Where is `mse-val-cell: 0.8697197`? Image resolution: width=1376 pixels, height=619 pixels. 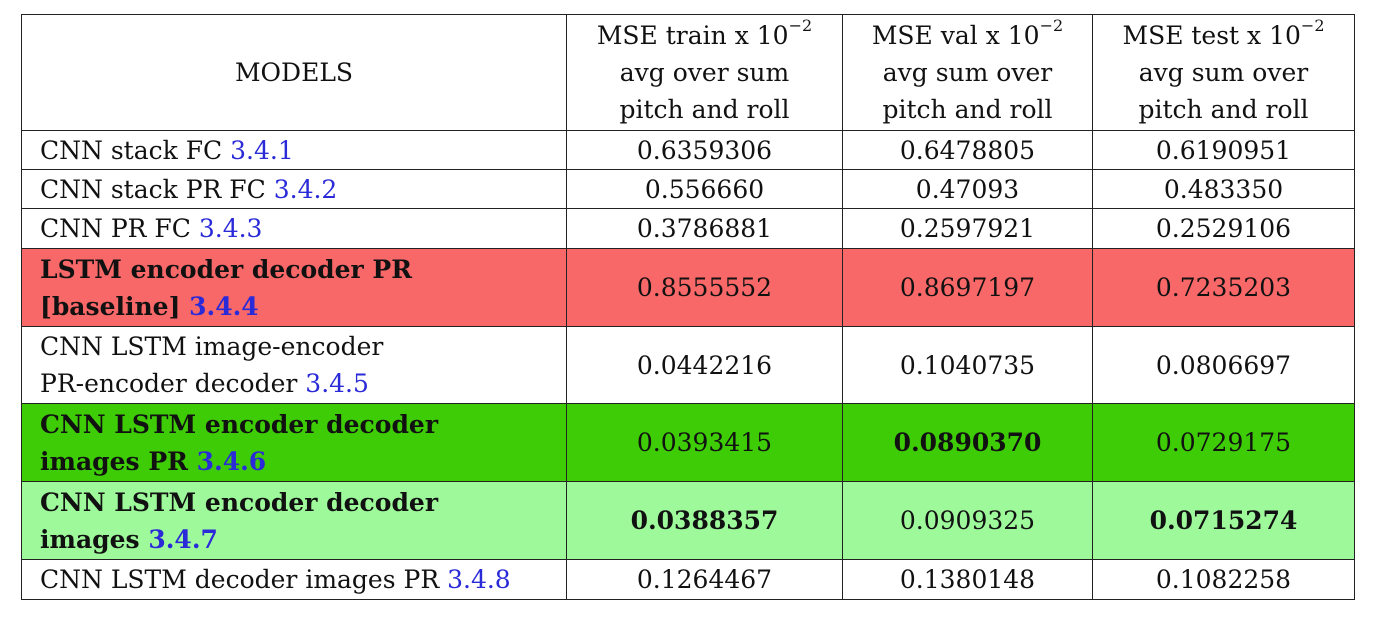 mse-val-cell: 0.8697197 is located at coordinates (967, 287).